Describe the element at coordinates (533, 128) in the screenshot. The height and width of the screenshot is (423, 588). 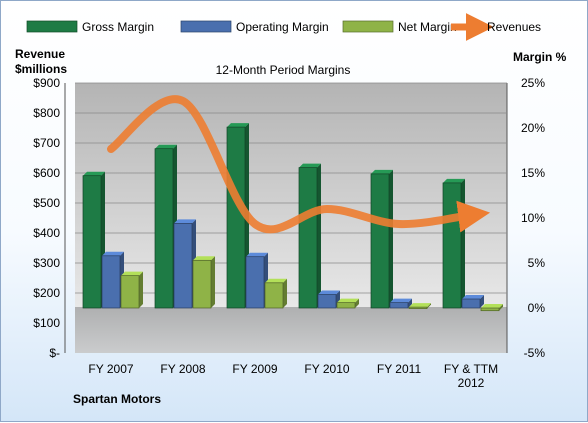
I see `right-tick-label: 20%` at that location.